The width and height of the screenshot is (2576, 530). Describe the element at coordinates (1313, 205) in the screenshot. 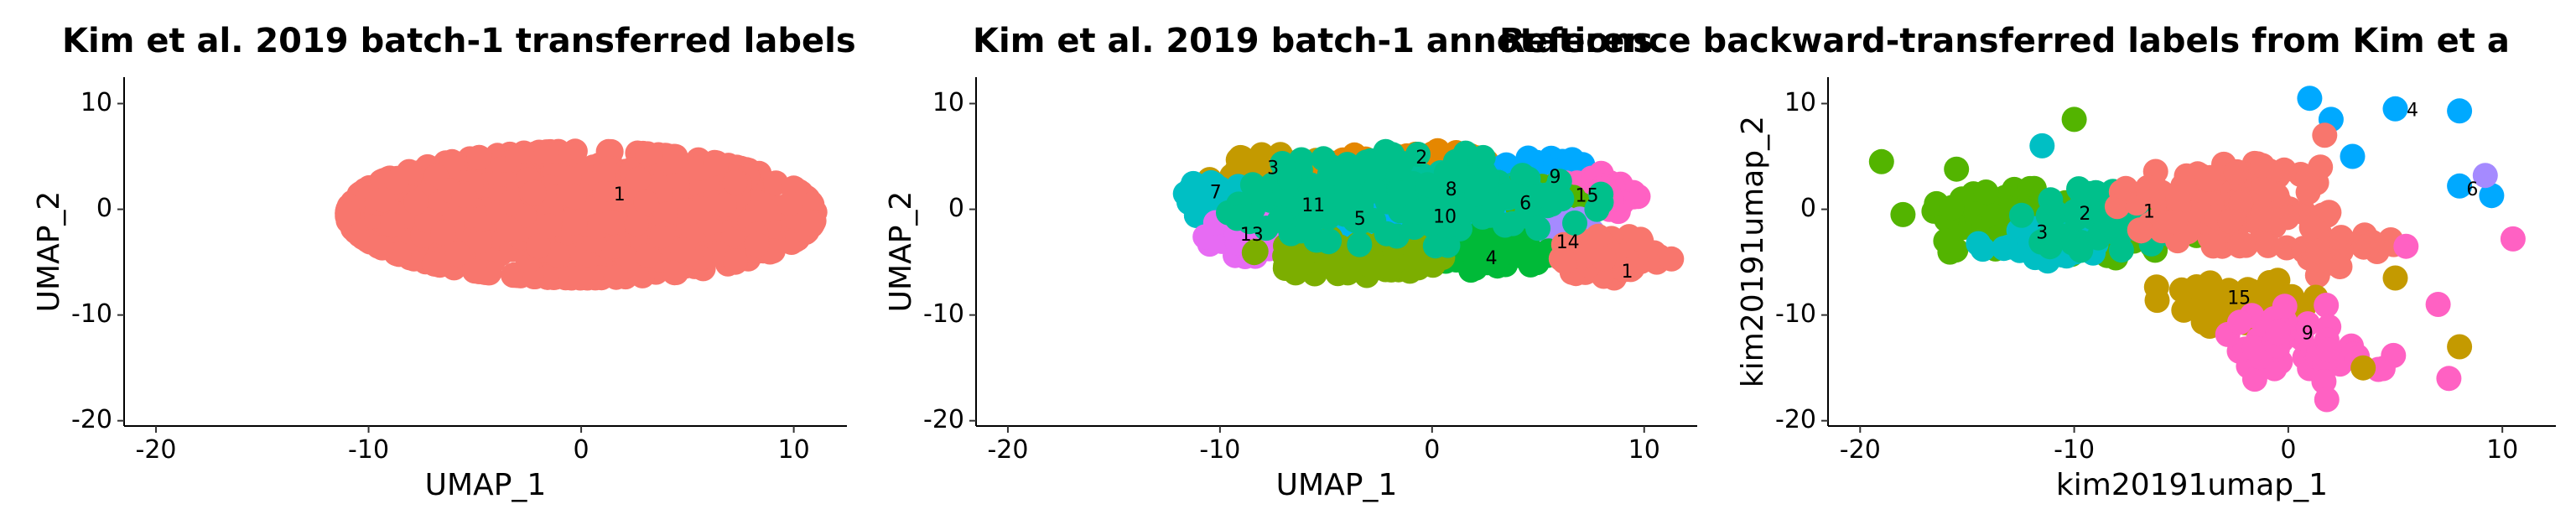

I see `cluster-label: 11` at that location.